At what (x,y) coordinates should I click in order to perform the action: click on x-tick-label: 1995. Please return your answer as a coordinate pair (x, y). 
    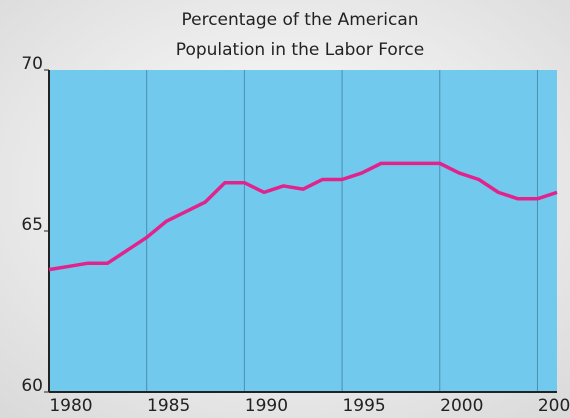
    Looking at the image, I should click on (363, 406).